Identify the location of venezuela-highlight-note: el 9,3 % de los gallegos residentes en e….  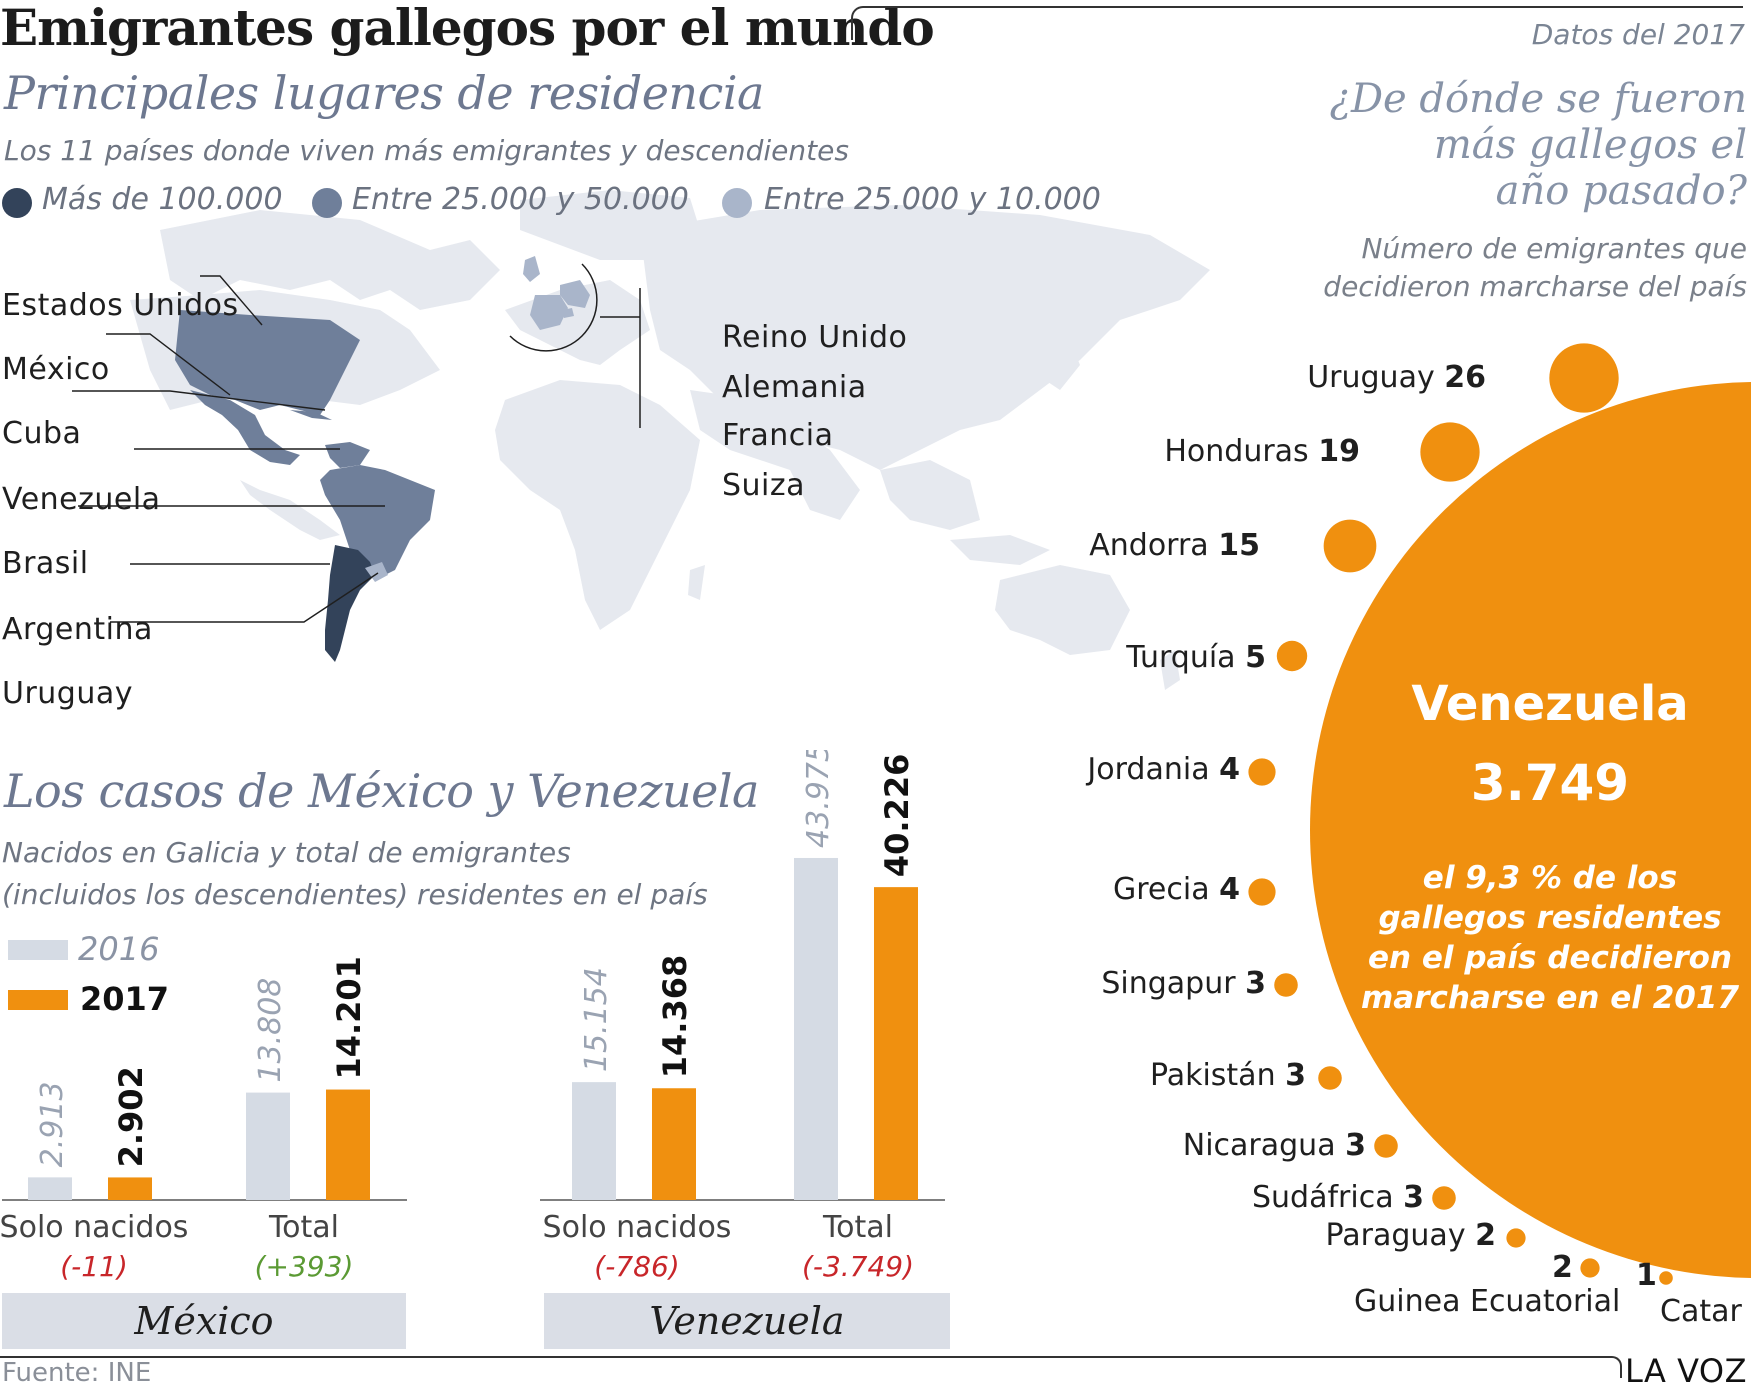
(1550, 938).